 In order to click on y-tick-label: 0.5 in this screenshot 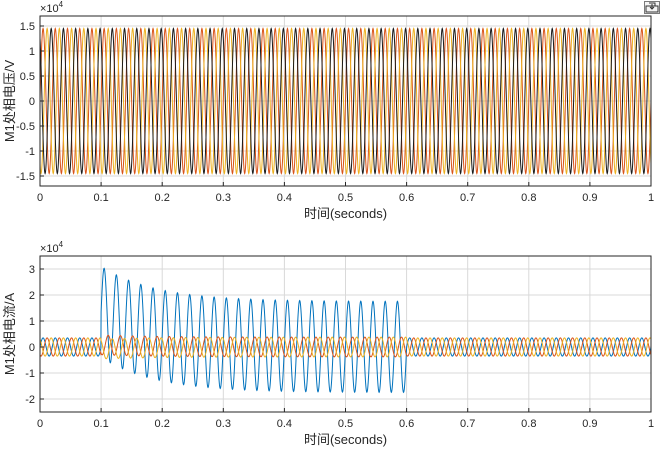, I will do `click(27, 77)`.